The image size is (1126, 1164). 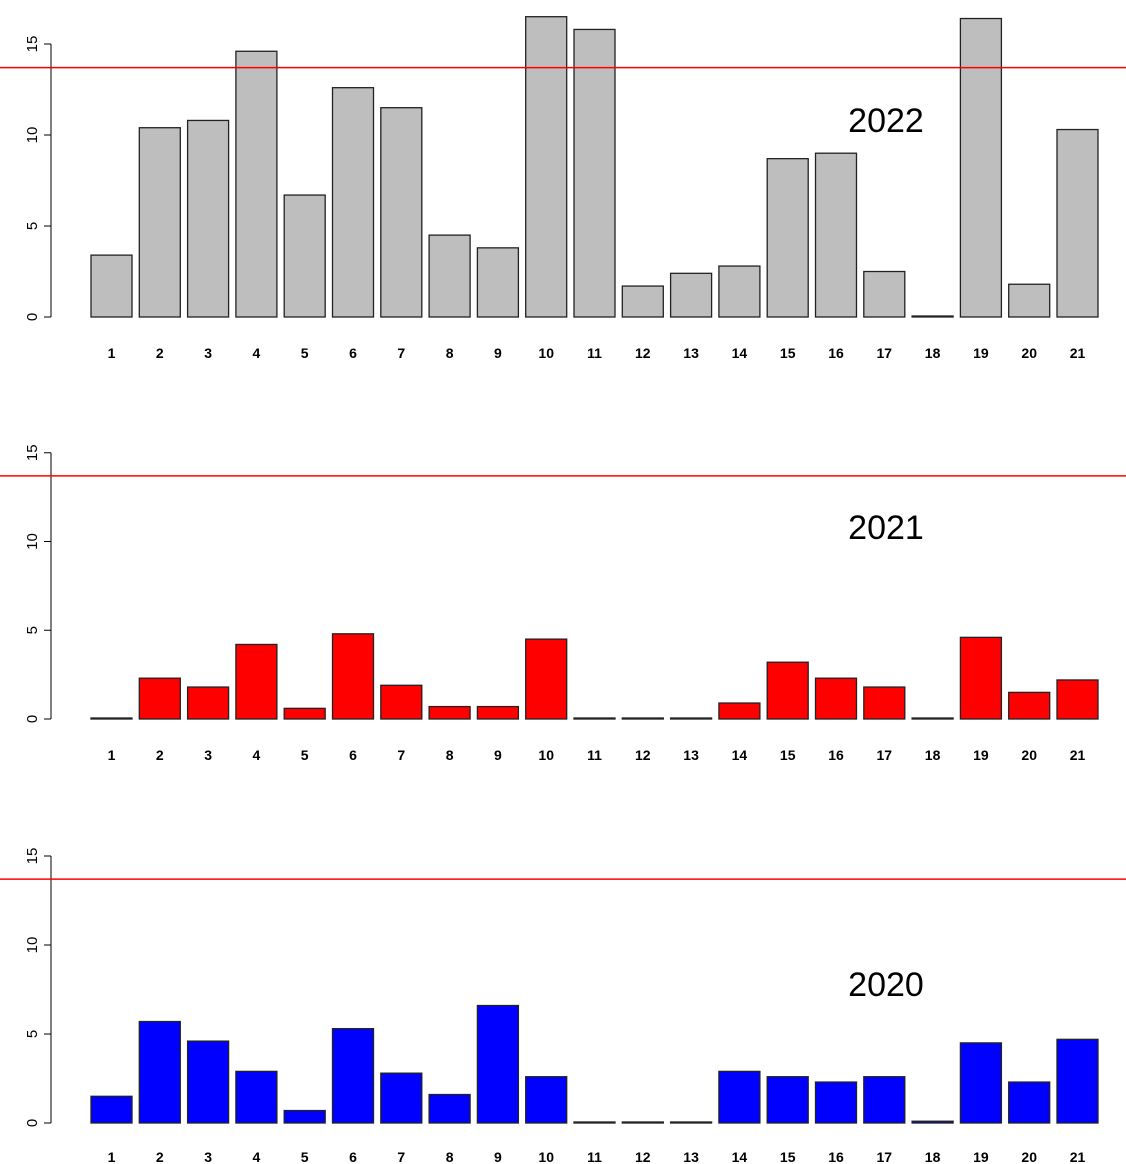 What do you see at coordinates (788, 755) in the screenshot?
I see `x-category-label: 15` at bounding box center [788, 755].